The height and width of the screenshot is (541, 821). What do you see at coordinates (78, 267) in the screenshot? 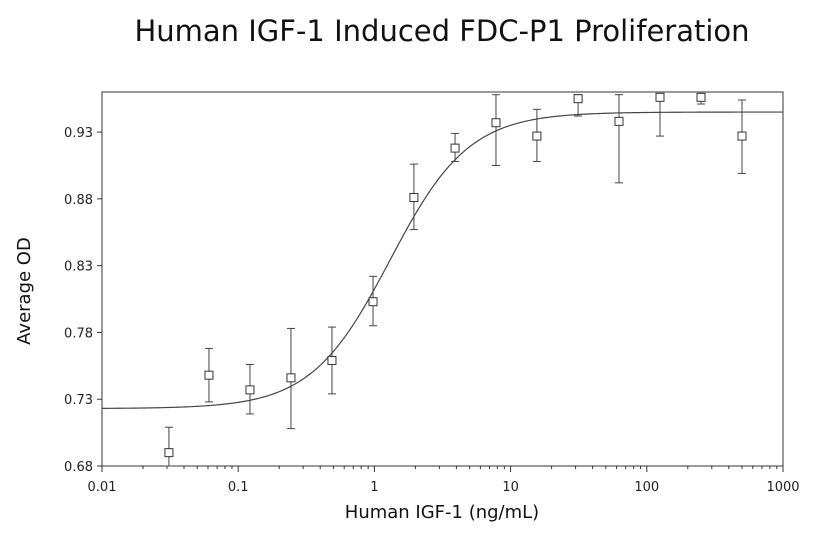
I see `y-tick-label: 0.83` at bounding box center [78, 267].